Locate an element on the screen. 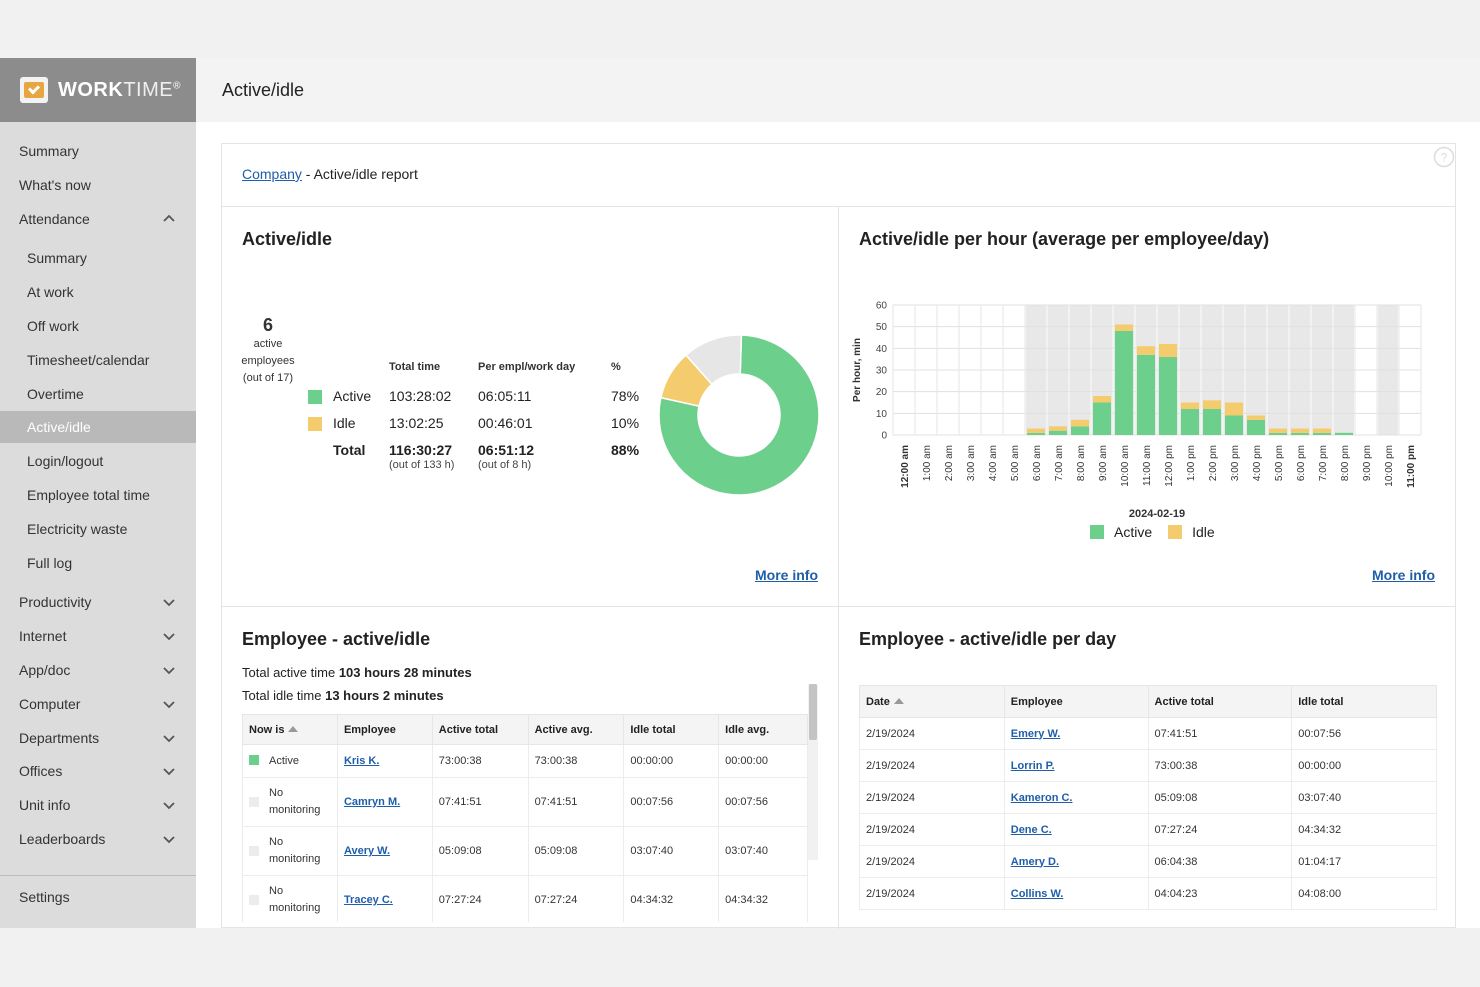  sidebar-item-leaderboards: Leaderboards is located at coordinates (98, 839).